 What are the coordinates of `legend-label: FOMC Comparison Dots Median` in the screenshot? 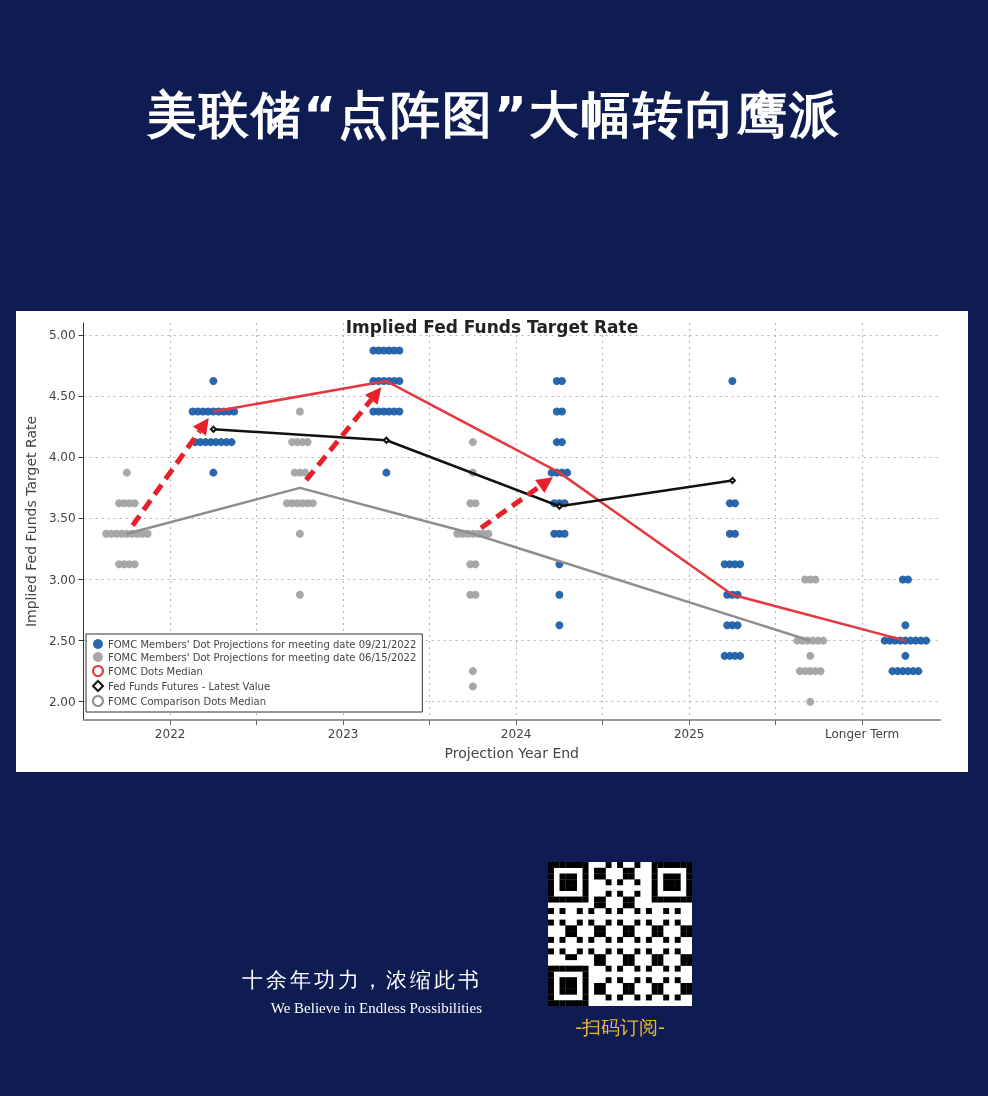 It's located at (187, 701).